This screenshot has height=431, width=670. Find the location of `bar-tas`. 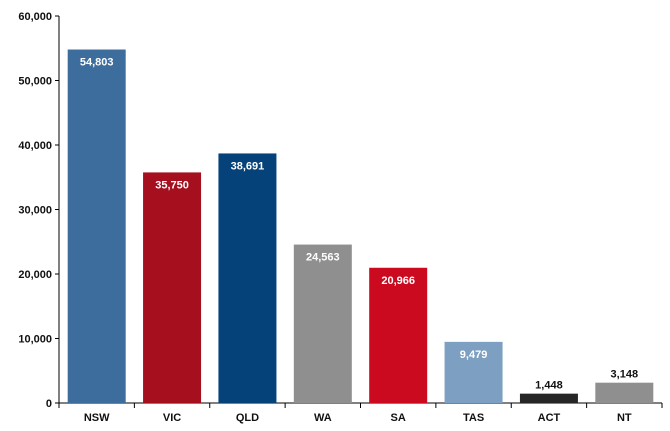

bar-tas is located at coordinates (473, 372).